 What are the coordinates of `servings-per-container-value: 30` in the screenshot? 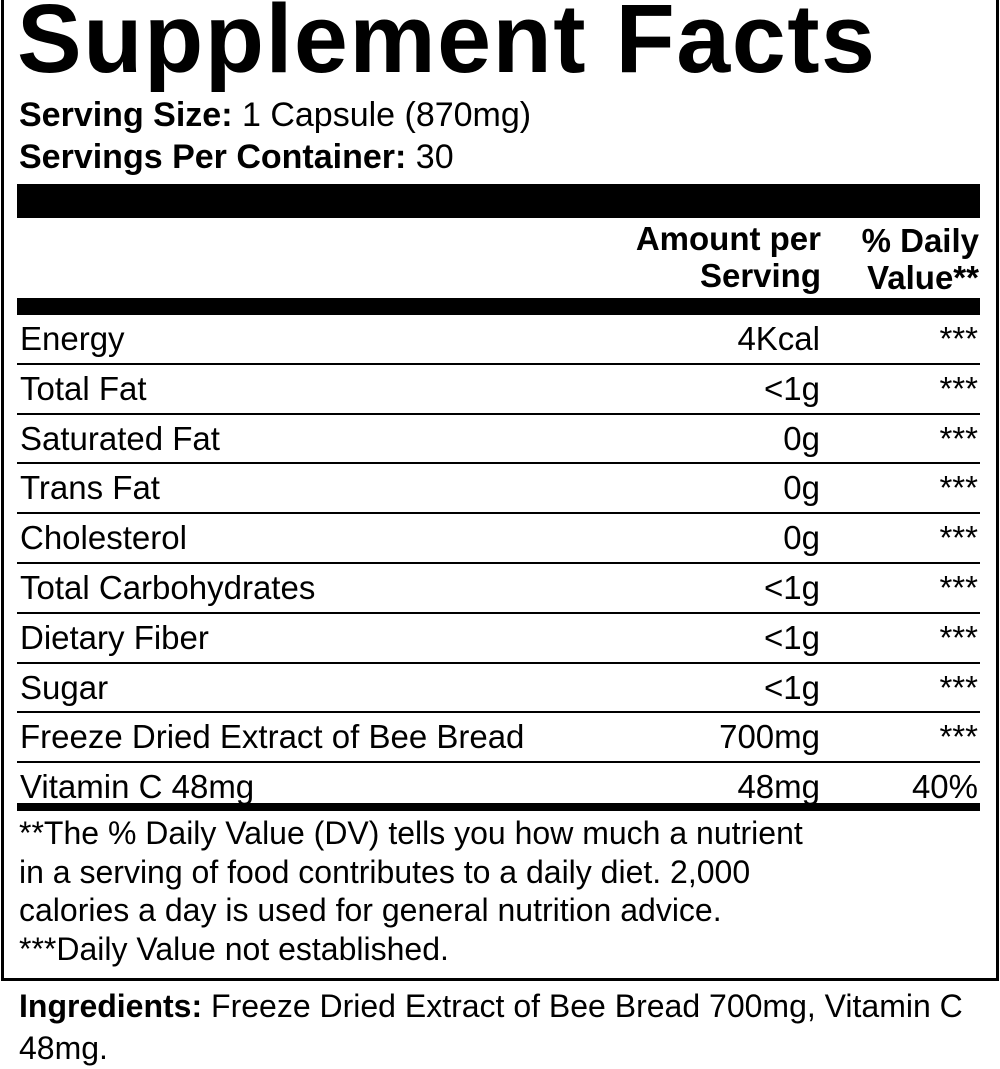 It's located at (430, 157).